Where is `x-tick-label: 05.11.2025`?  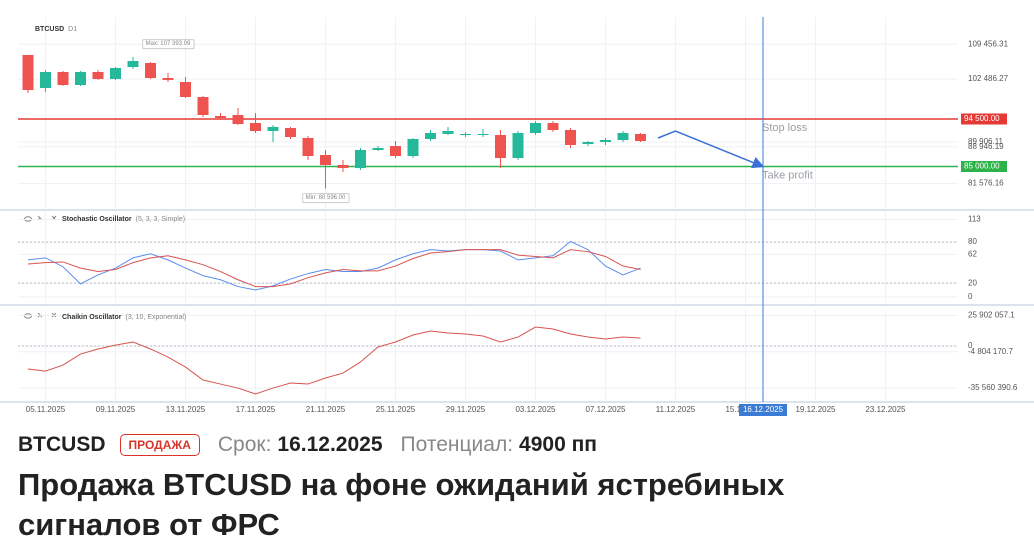 x-tick-label: 05.11.2025 is located at coordinates (46, 409).